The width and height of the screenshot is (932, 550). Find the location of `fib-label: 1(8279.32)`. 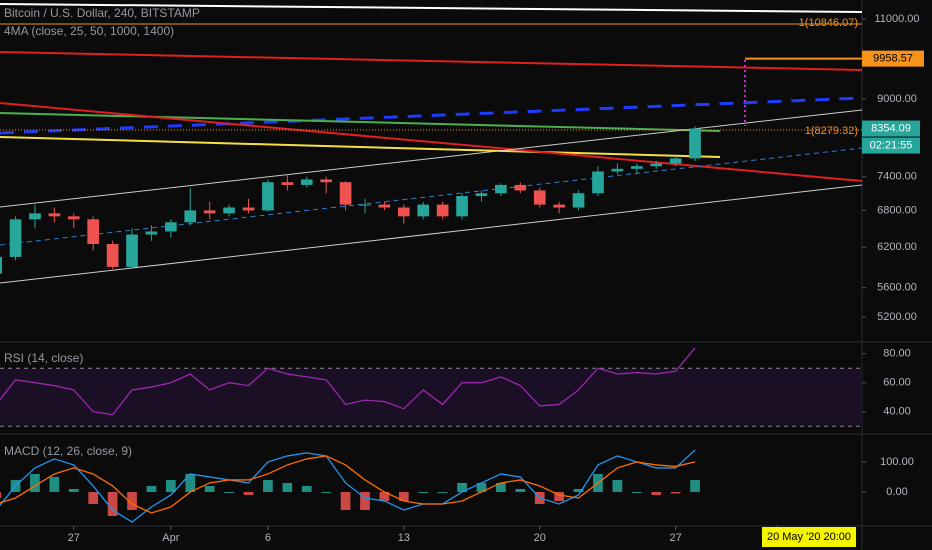

fib-label: 1(8279.32) is located at coordinates (831, 131).